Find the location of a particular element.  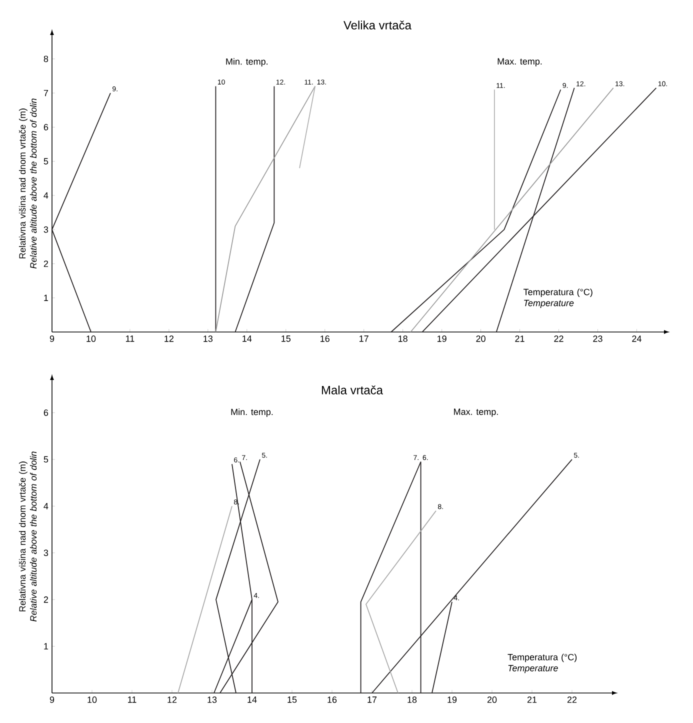

y-tick-label: 8 is located at coordinates (46, 59).